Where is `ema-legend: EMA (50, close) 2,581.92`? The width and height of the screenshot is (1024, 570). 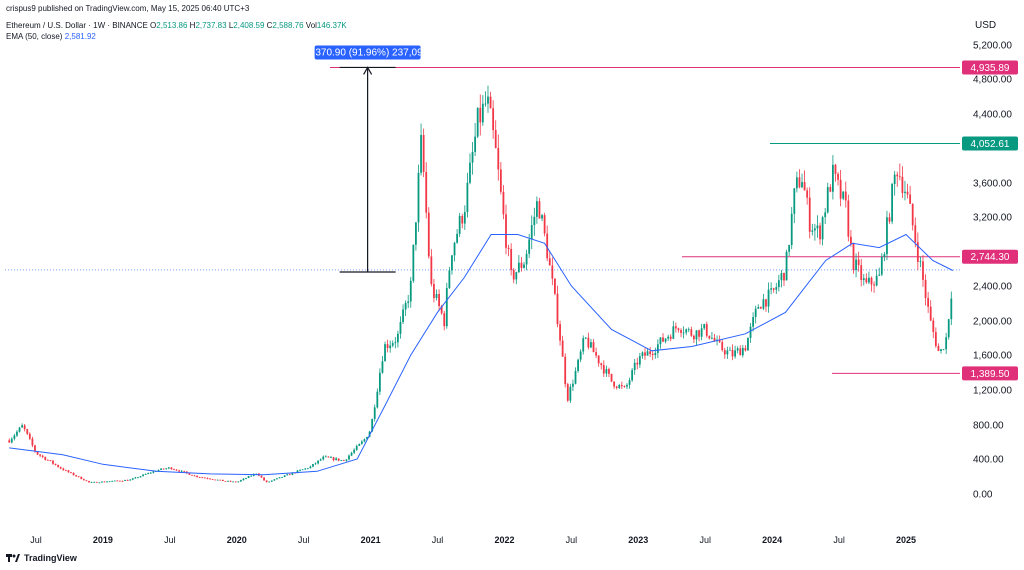
ema-legend: EMA (50, close) 2,581.92 is located at coordinates (176, 36).